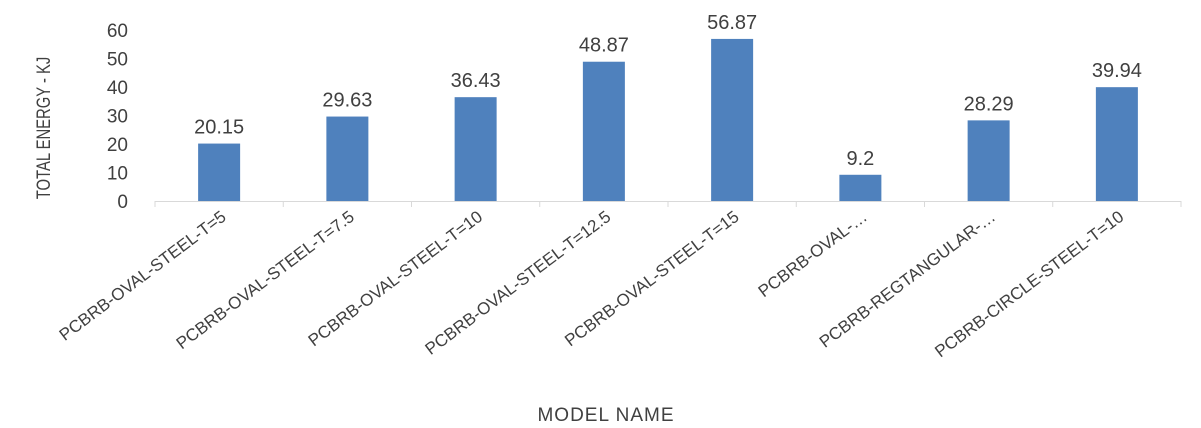 Image resolution: width=1201 pixels, height=428 pixels. What do you see at coordinates (117, 60) in the screenshot?
I see `y-tick-label: 50` at bounding box center [117, 60].